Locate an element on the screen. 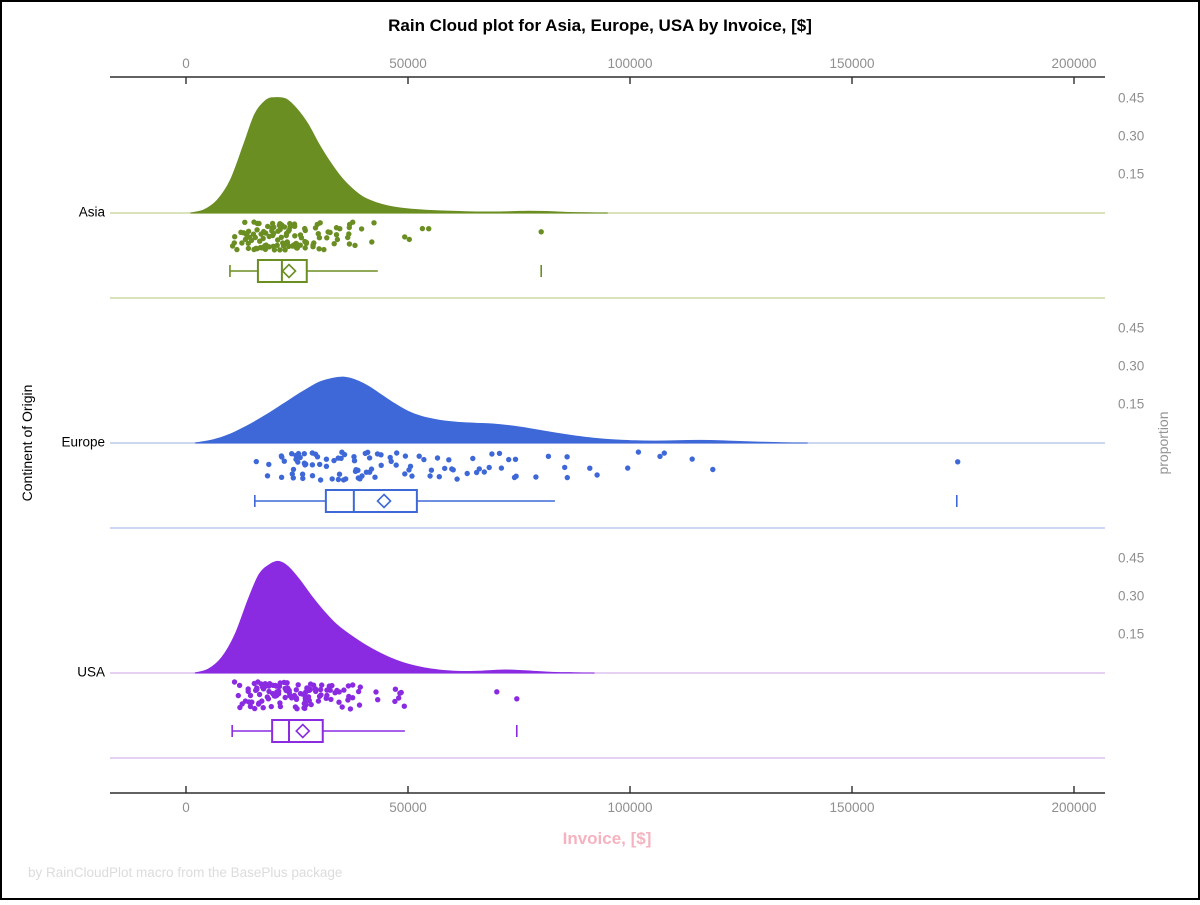 The image size is (1200, 905). box-plot is located at coordinates (386, 271).